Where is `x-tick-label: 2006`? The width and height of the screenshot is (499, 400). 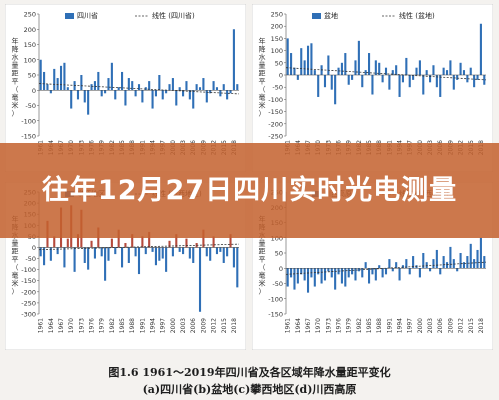
x-tick-label: 2006 is located at coordinates (193, 325).